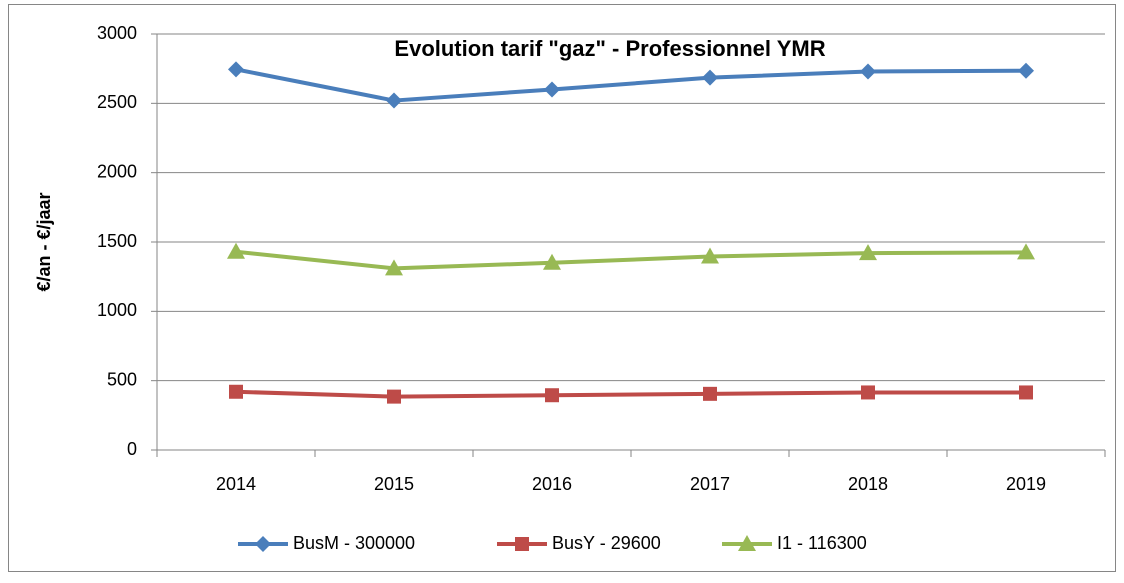 The width and height of the screenshot is (1124, 583). What do you see at coordinates (394, 484) in the screenshot?
I see `x-tick-label: 2015` at bounding box center [394, 484].